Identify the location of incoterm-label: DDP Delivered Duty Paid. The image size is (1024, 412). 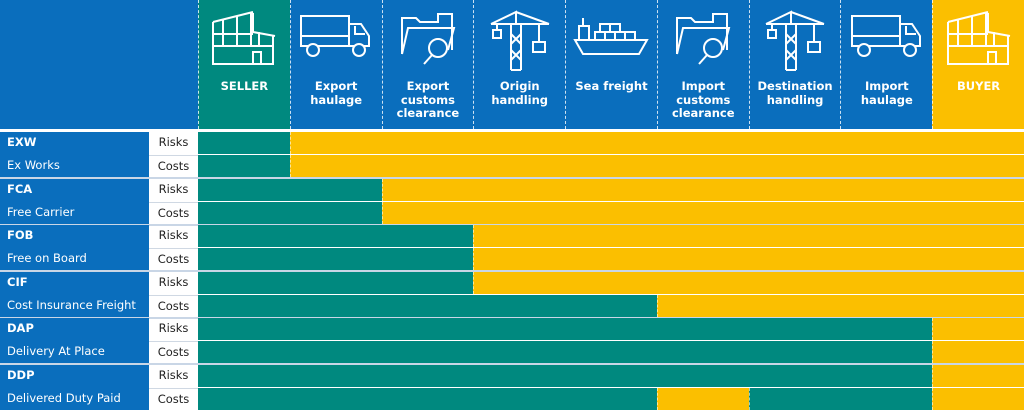
(74, 387).